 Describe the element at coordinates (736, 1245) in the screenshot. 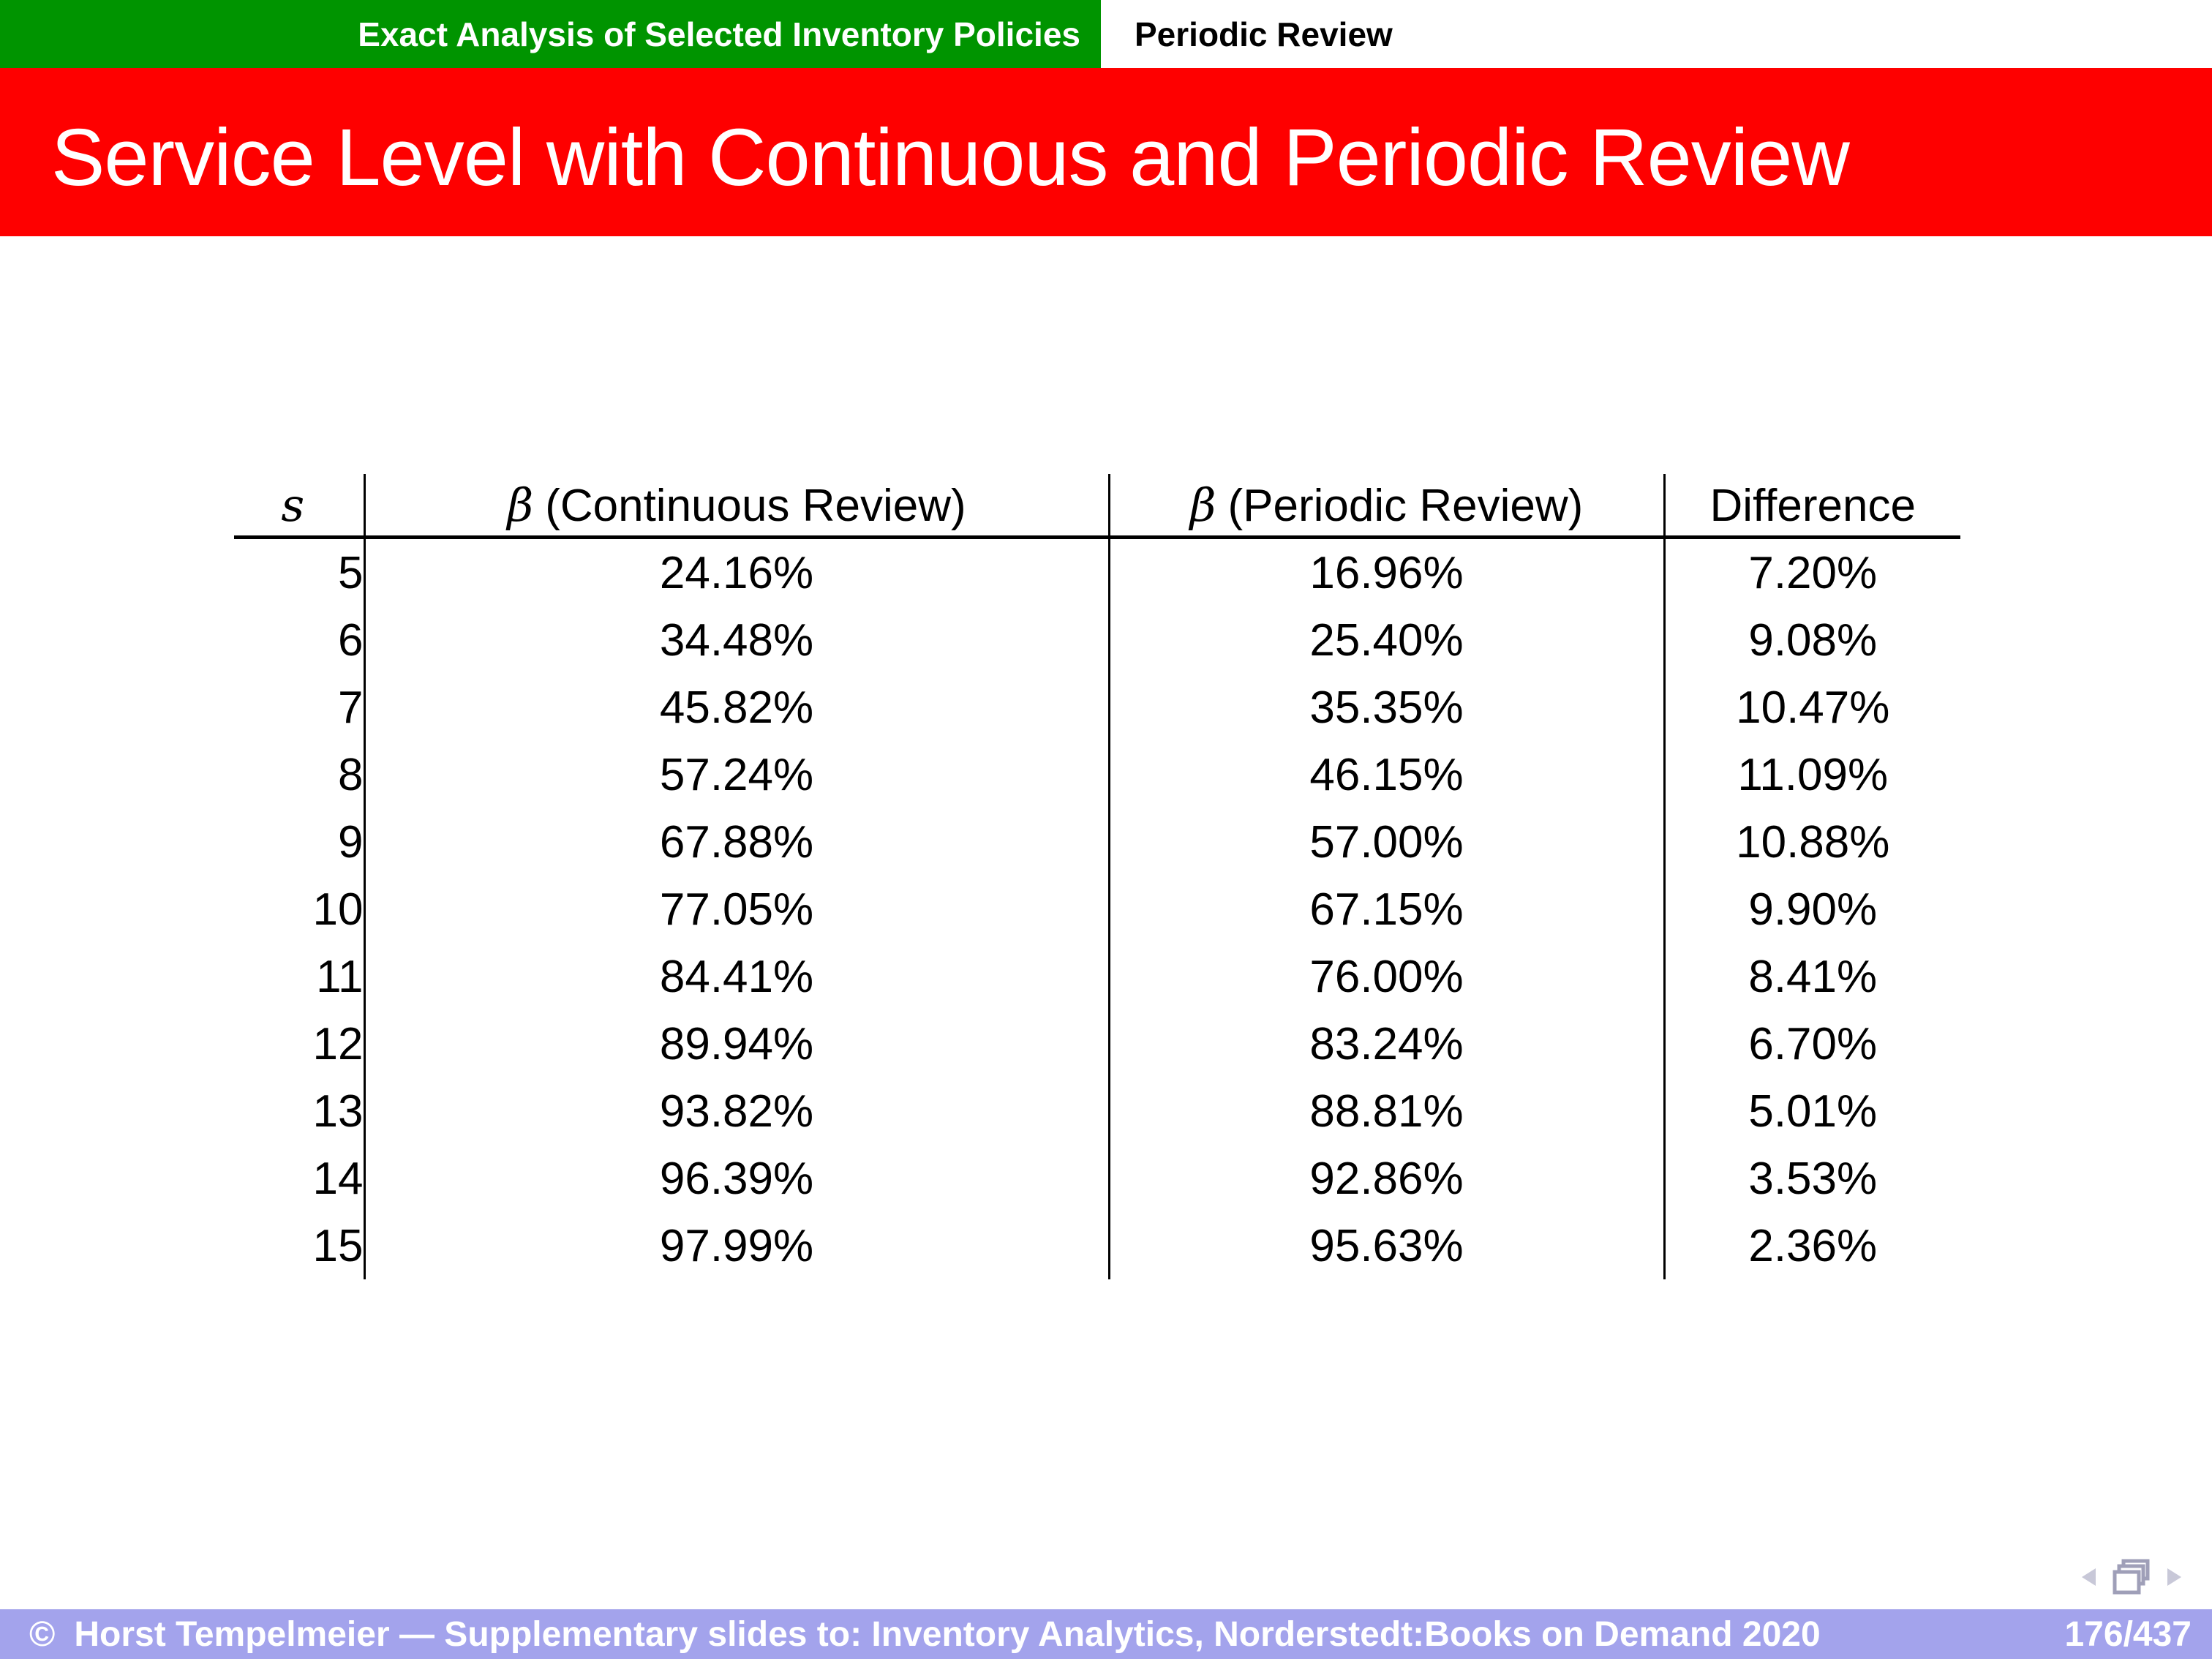

I see `cell-continuous: 97.99%` at that location.